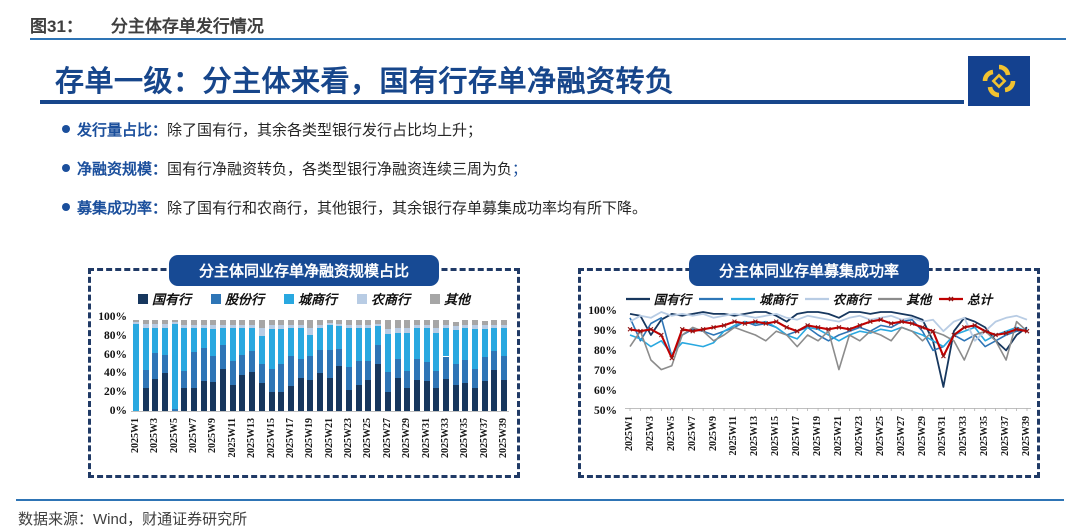  What do you see at coordinates (548, 39) in the screenshot?
I see `header-divider` at bounding box center [548, 39].